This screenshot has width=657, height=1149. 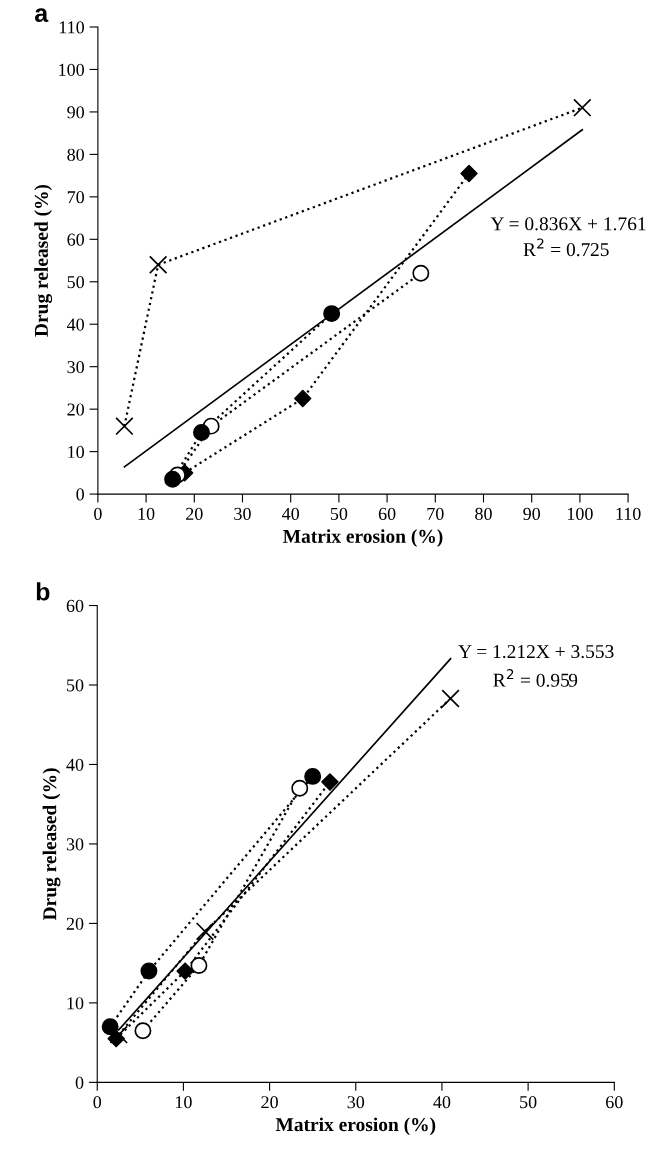 What do you see at coordinates (566, 247) in the screenshot?
I see `annotation: R$^{2}$ = 0.725` at bounding box center [566, 247].